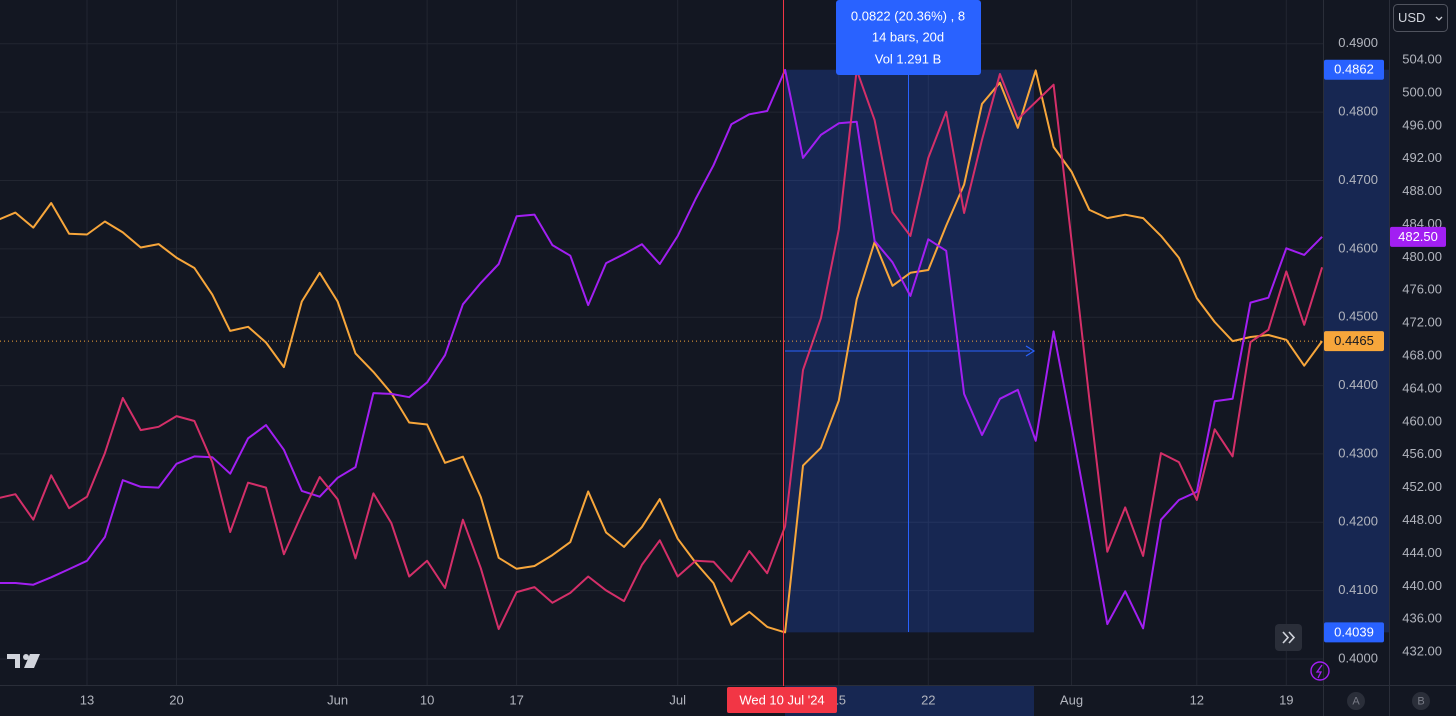 The image size is (1456, 716). Describe the element at coordinates (1286, 699) in the screenshot. I see `x-tick-label: 19` at that location.